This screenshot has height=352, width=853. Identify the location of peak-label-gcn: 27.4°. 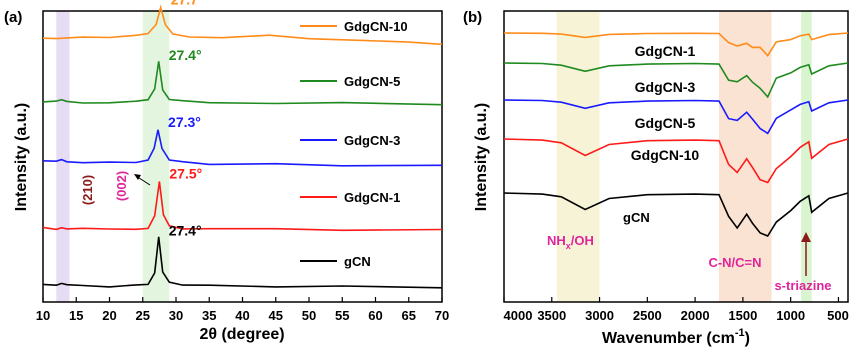
(185, 231).